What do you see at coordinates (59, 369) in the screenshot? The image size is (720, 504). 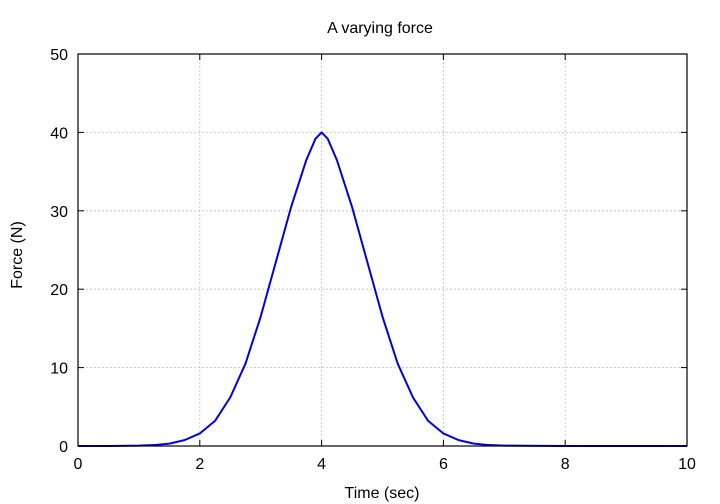 I see `y-tick-label: 10` at bounding box center [59, 369].